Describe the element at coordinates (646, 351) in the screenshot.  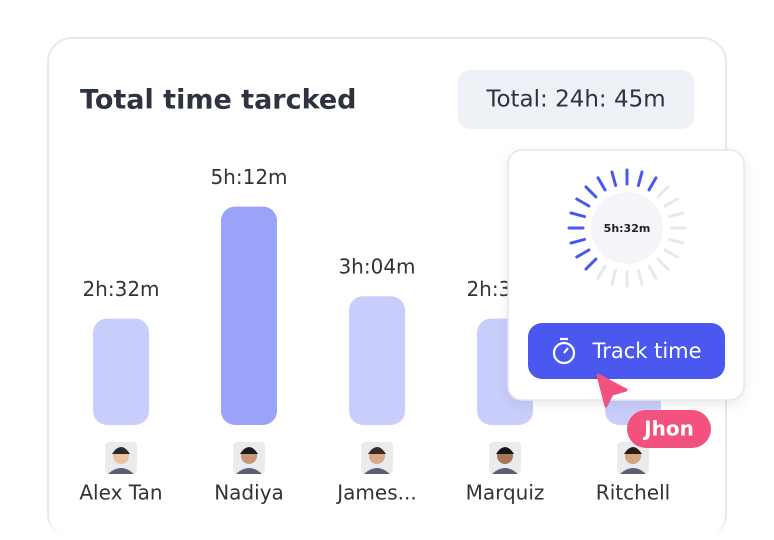
I see `track-button-label: Track time` at that location.